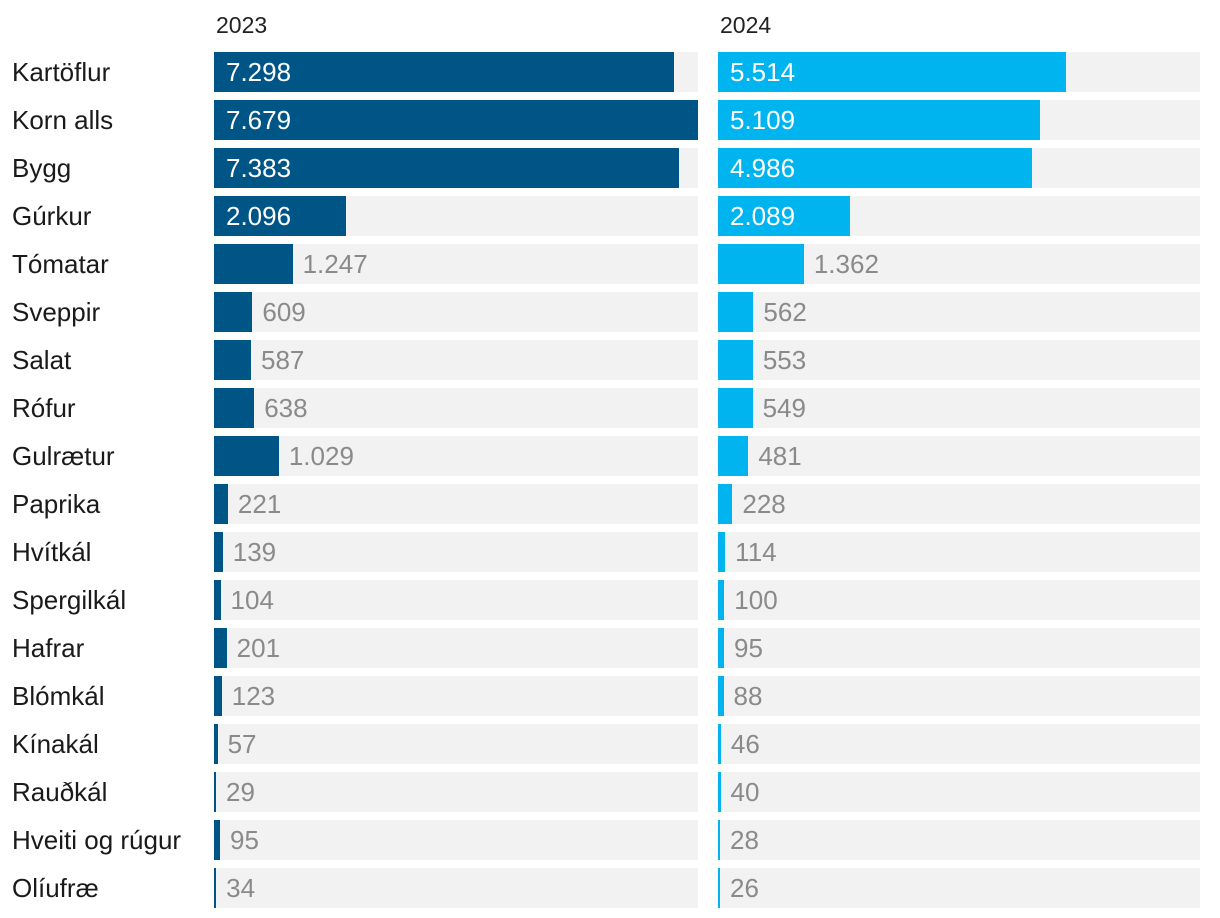 Image resolution: width=1220 pixels, height=918 pixels. Describe the element at coordinates (259, 216) in the screenshot. I see `data-label: 2.096` at that location.